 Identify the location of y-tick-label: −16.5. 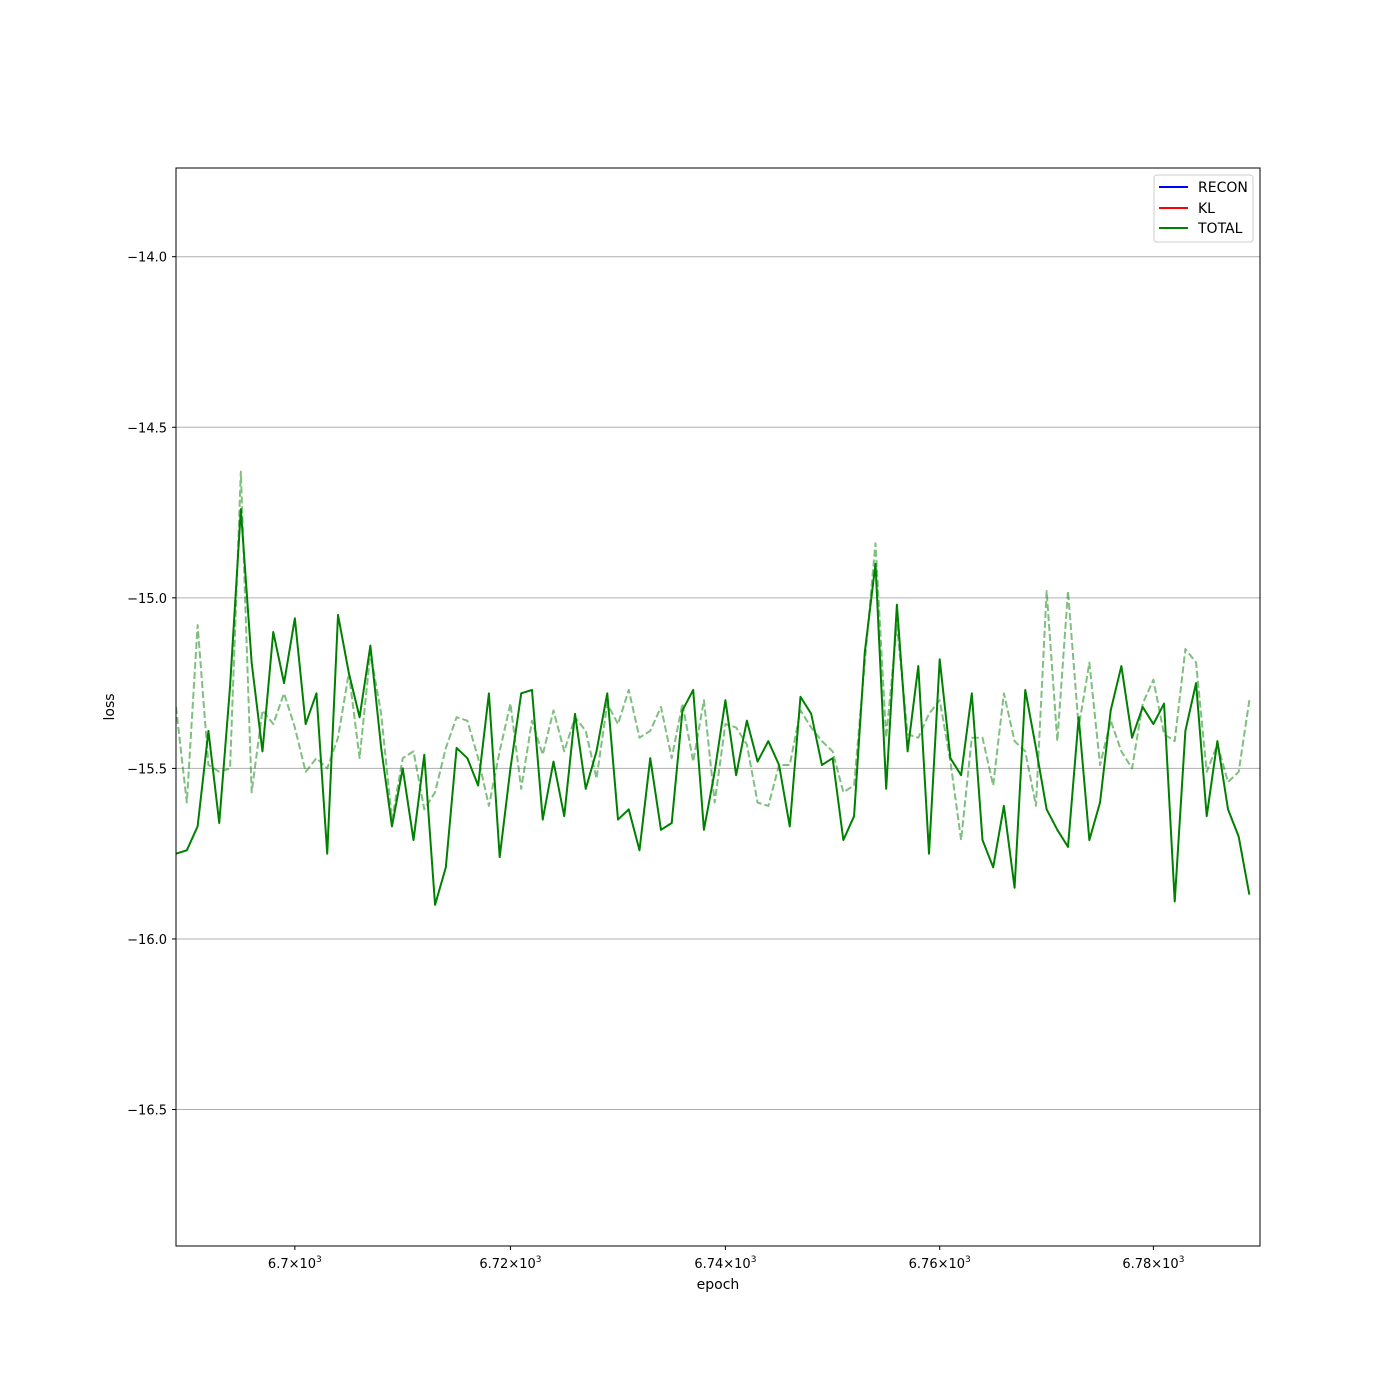
(147, 1111).